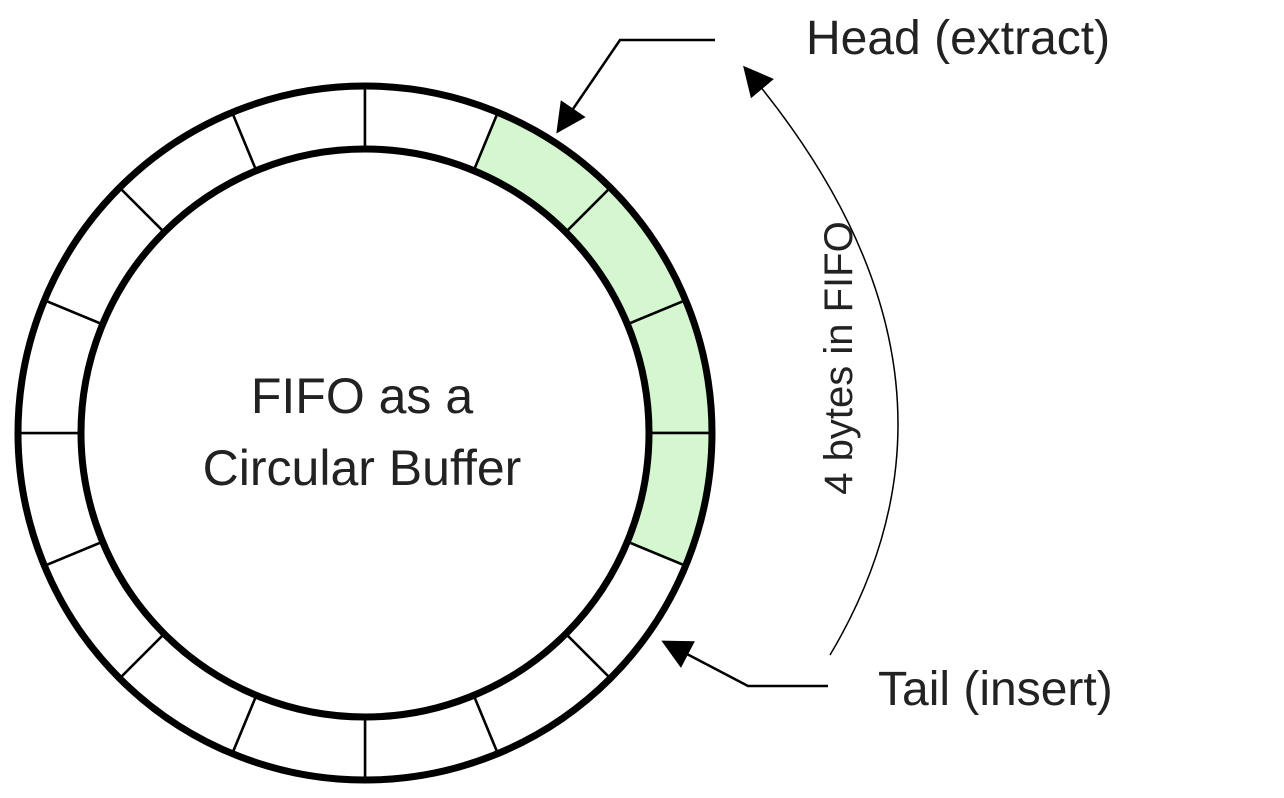 The width and height of the screenshot is (1284, 798). Describe the element at coordinates (362, 468) in the screenshot. I see `center-label-line-2: Circular Buffer` at that location.